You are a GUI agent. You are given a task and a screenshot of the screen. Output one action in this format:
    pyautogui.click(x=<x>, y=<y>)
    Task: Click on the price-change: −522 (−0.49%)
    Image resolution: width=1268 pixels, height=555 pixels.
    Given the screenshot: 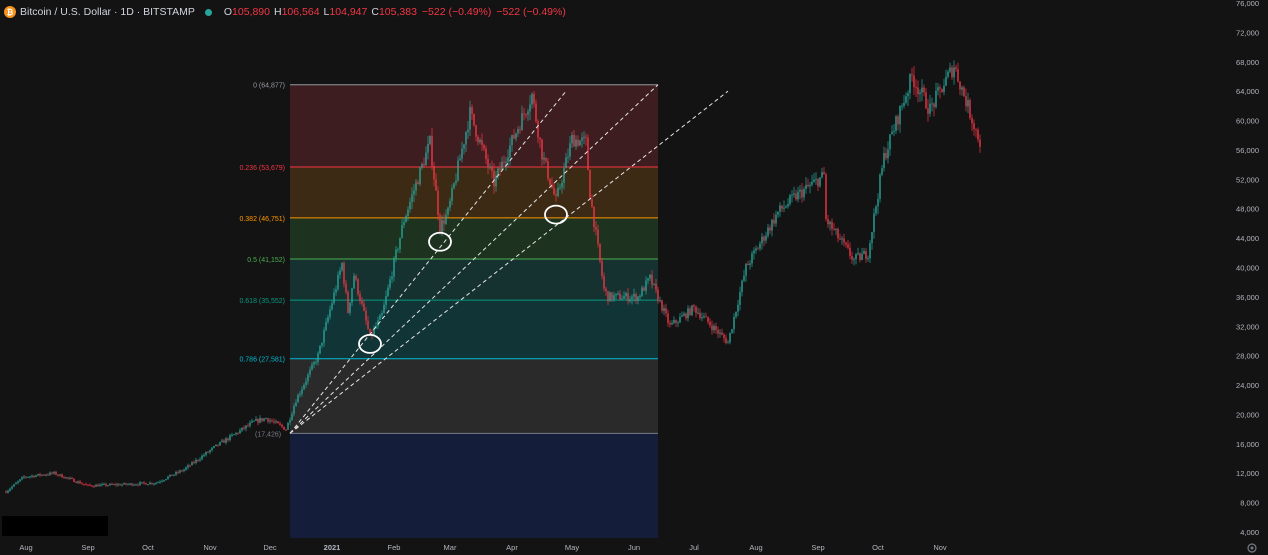 What is the action you would take?
    pyautogui.click(x=456, y=12)
    